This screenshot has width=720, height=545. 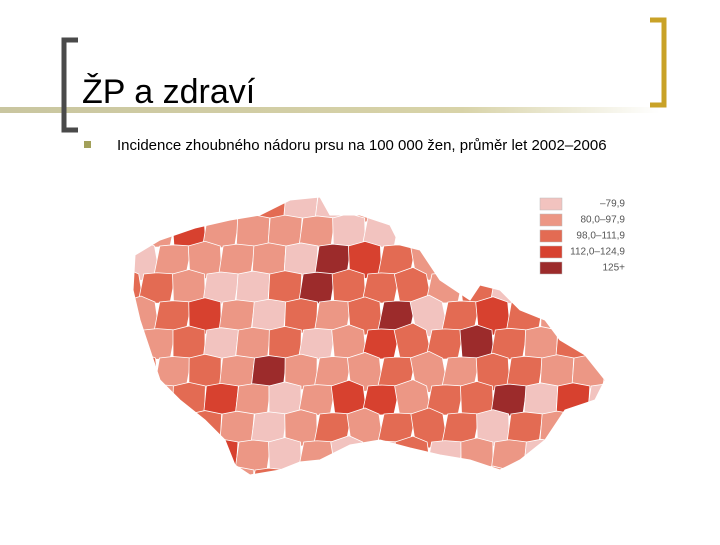 I want to click on legend-label: –79,9, so click(x=612, y=204).